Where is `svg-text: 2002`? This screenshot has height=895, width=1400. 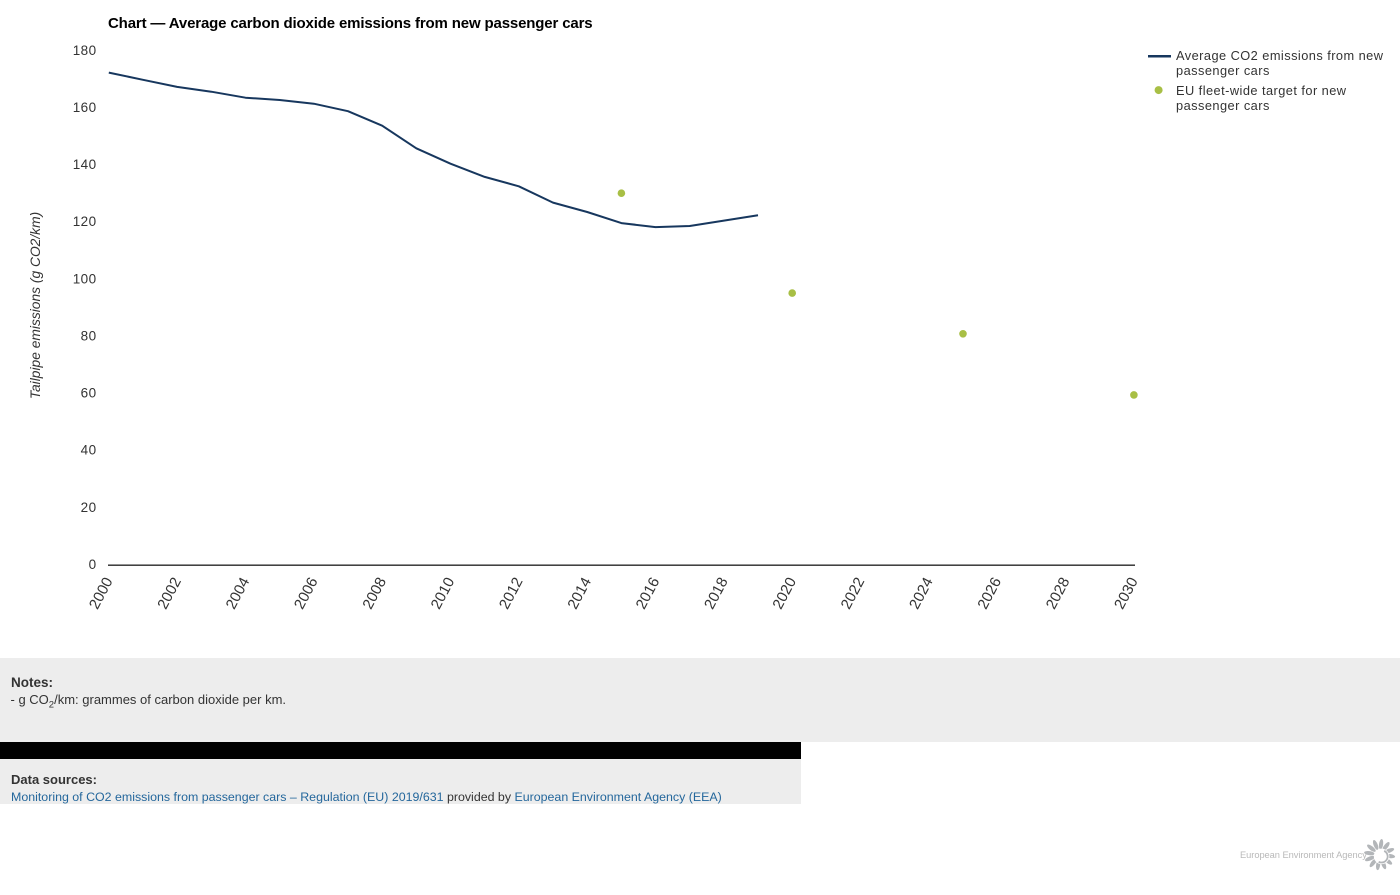 svg-text: 2002 is located at coordinates (169, 593).